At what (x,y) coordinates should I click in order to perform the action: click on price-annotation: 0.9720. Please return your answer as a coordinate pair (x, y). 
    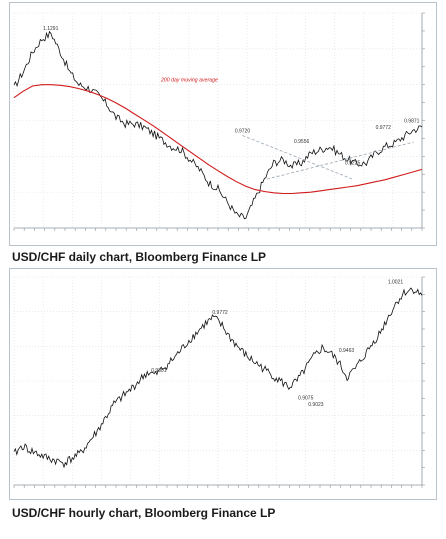
    Looking at the image, I should click on (243, 131).